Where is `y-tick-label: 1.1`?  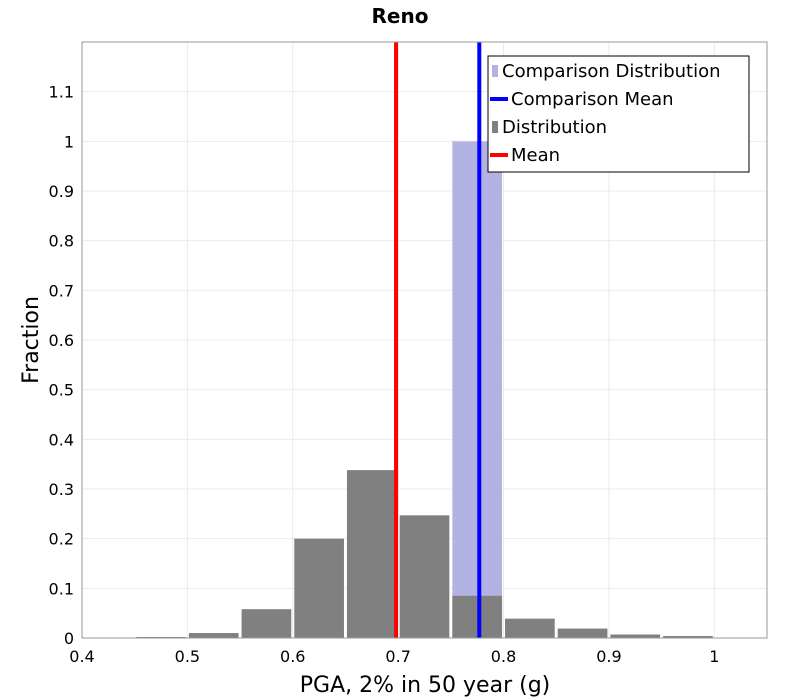 y-tick-label: 1.1 is located at coordinates (61, 92).